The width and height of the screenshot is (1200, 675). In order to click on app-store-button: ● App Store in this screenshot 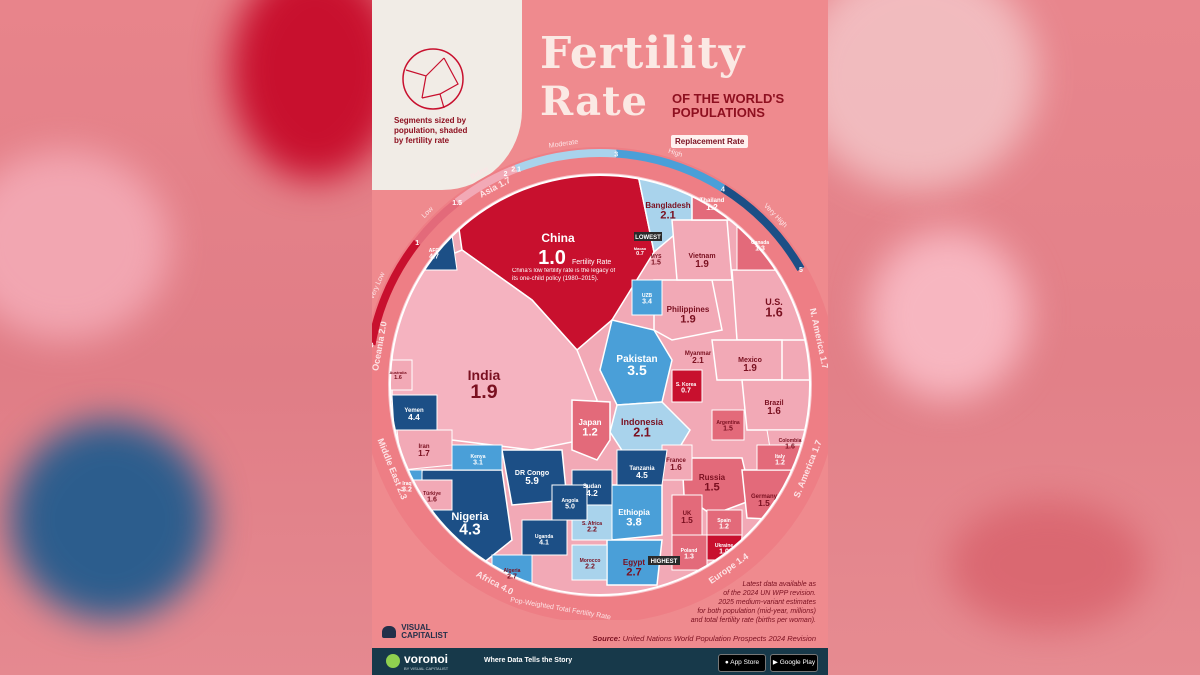, I will do `click(742, 663)`.